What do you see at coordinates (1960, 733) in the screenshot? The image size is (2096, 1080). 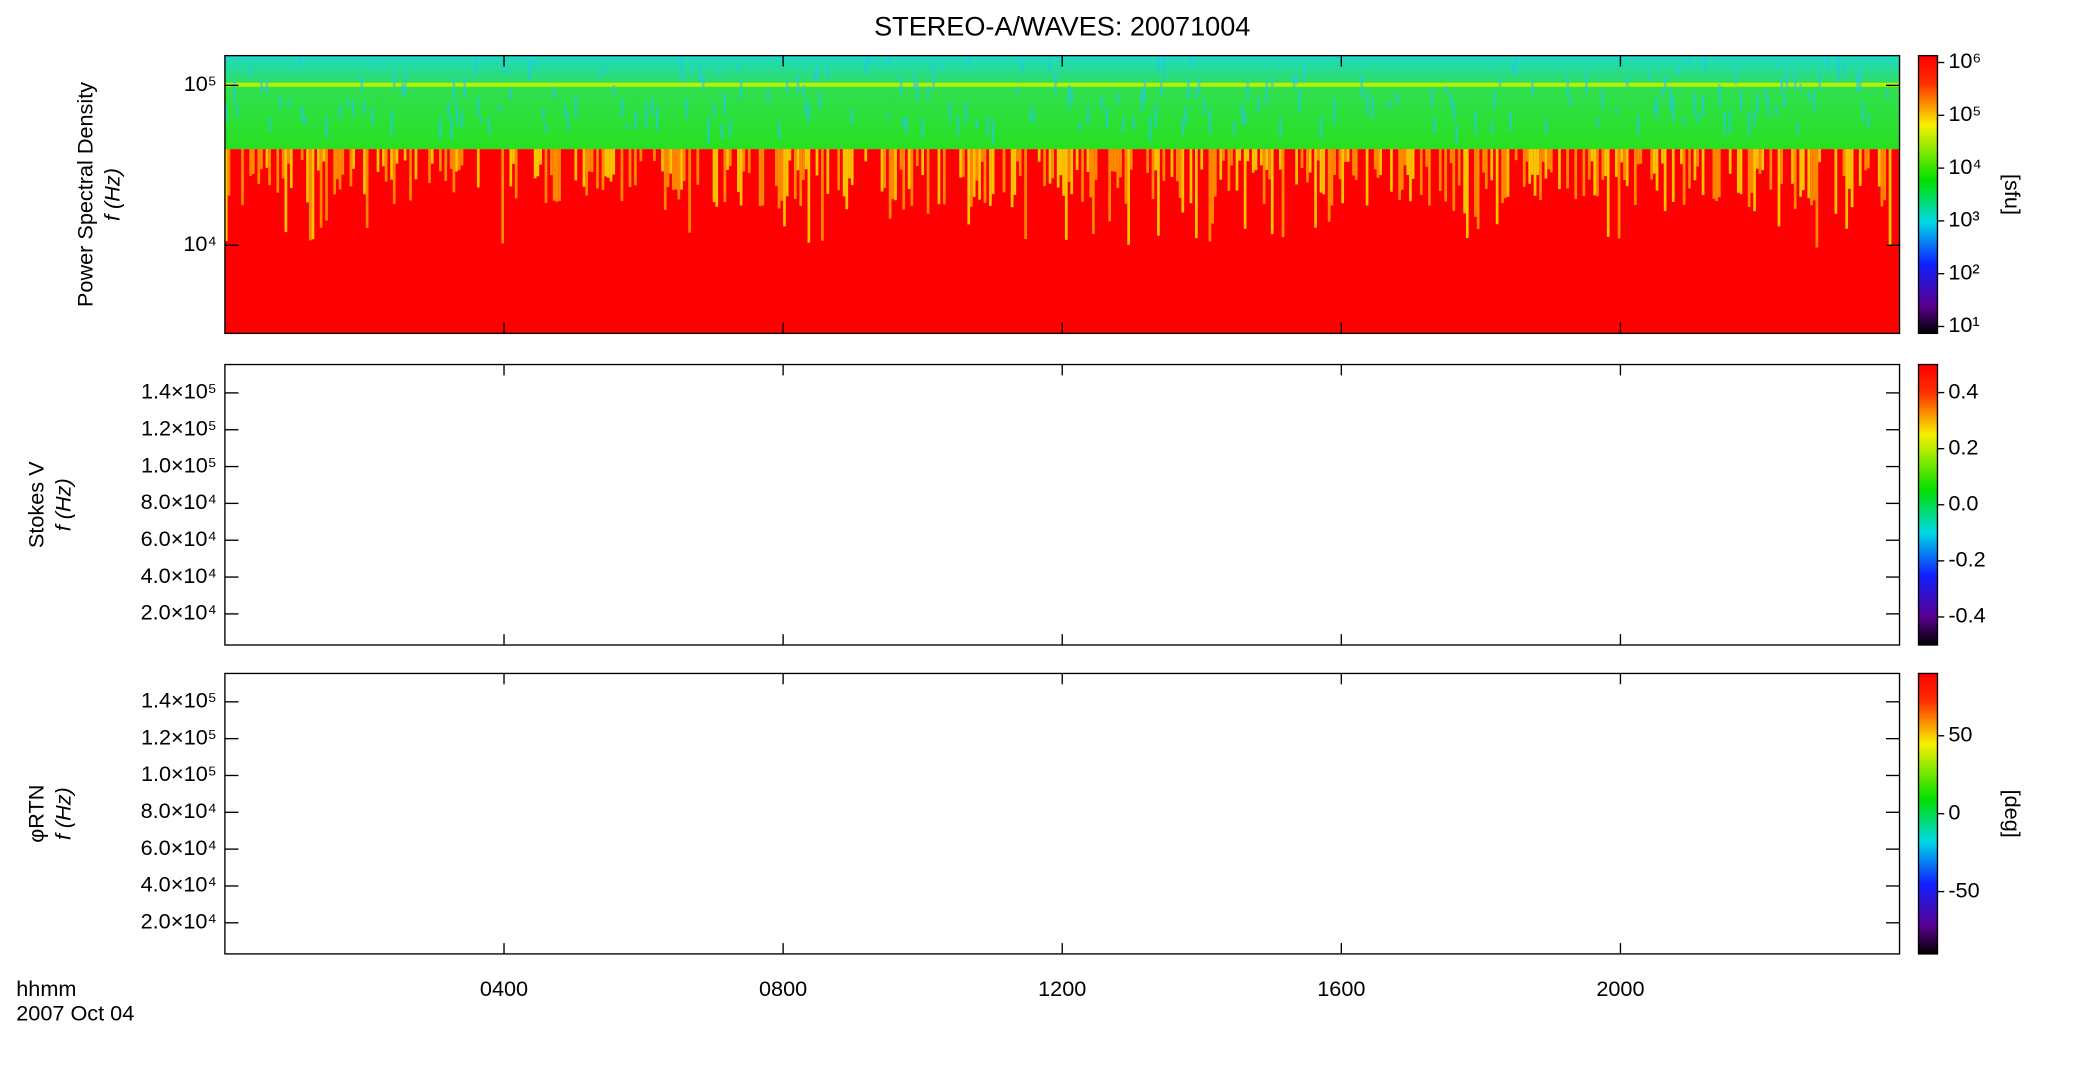 I see `colorbar-tick-label: 50` at bounding box center [1960, 733].